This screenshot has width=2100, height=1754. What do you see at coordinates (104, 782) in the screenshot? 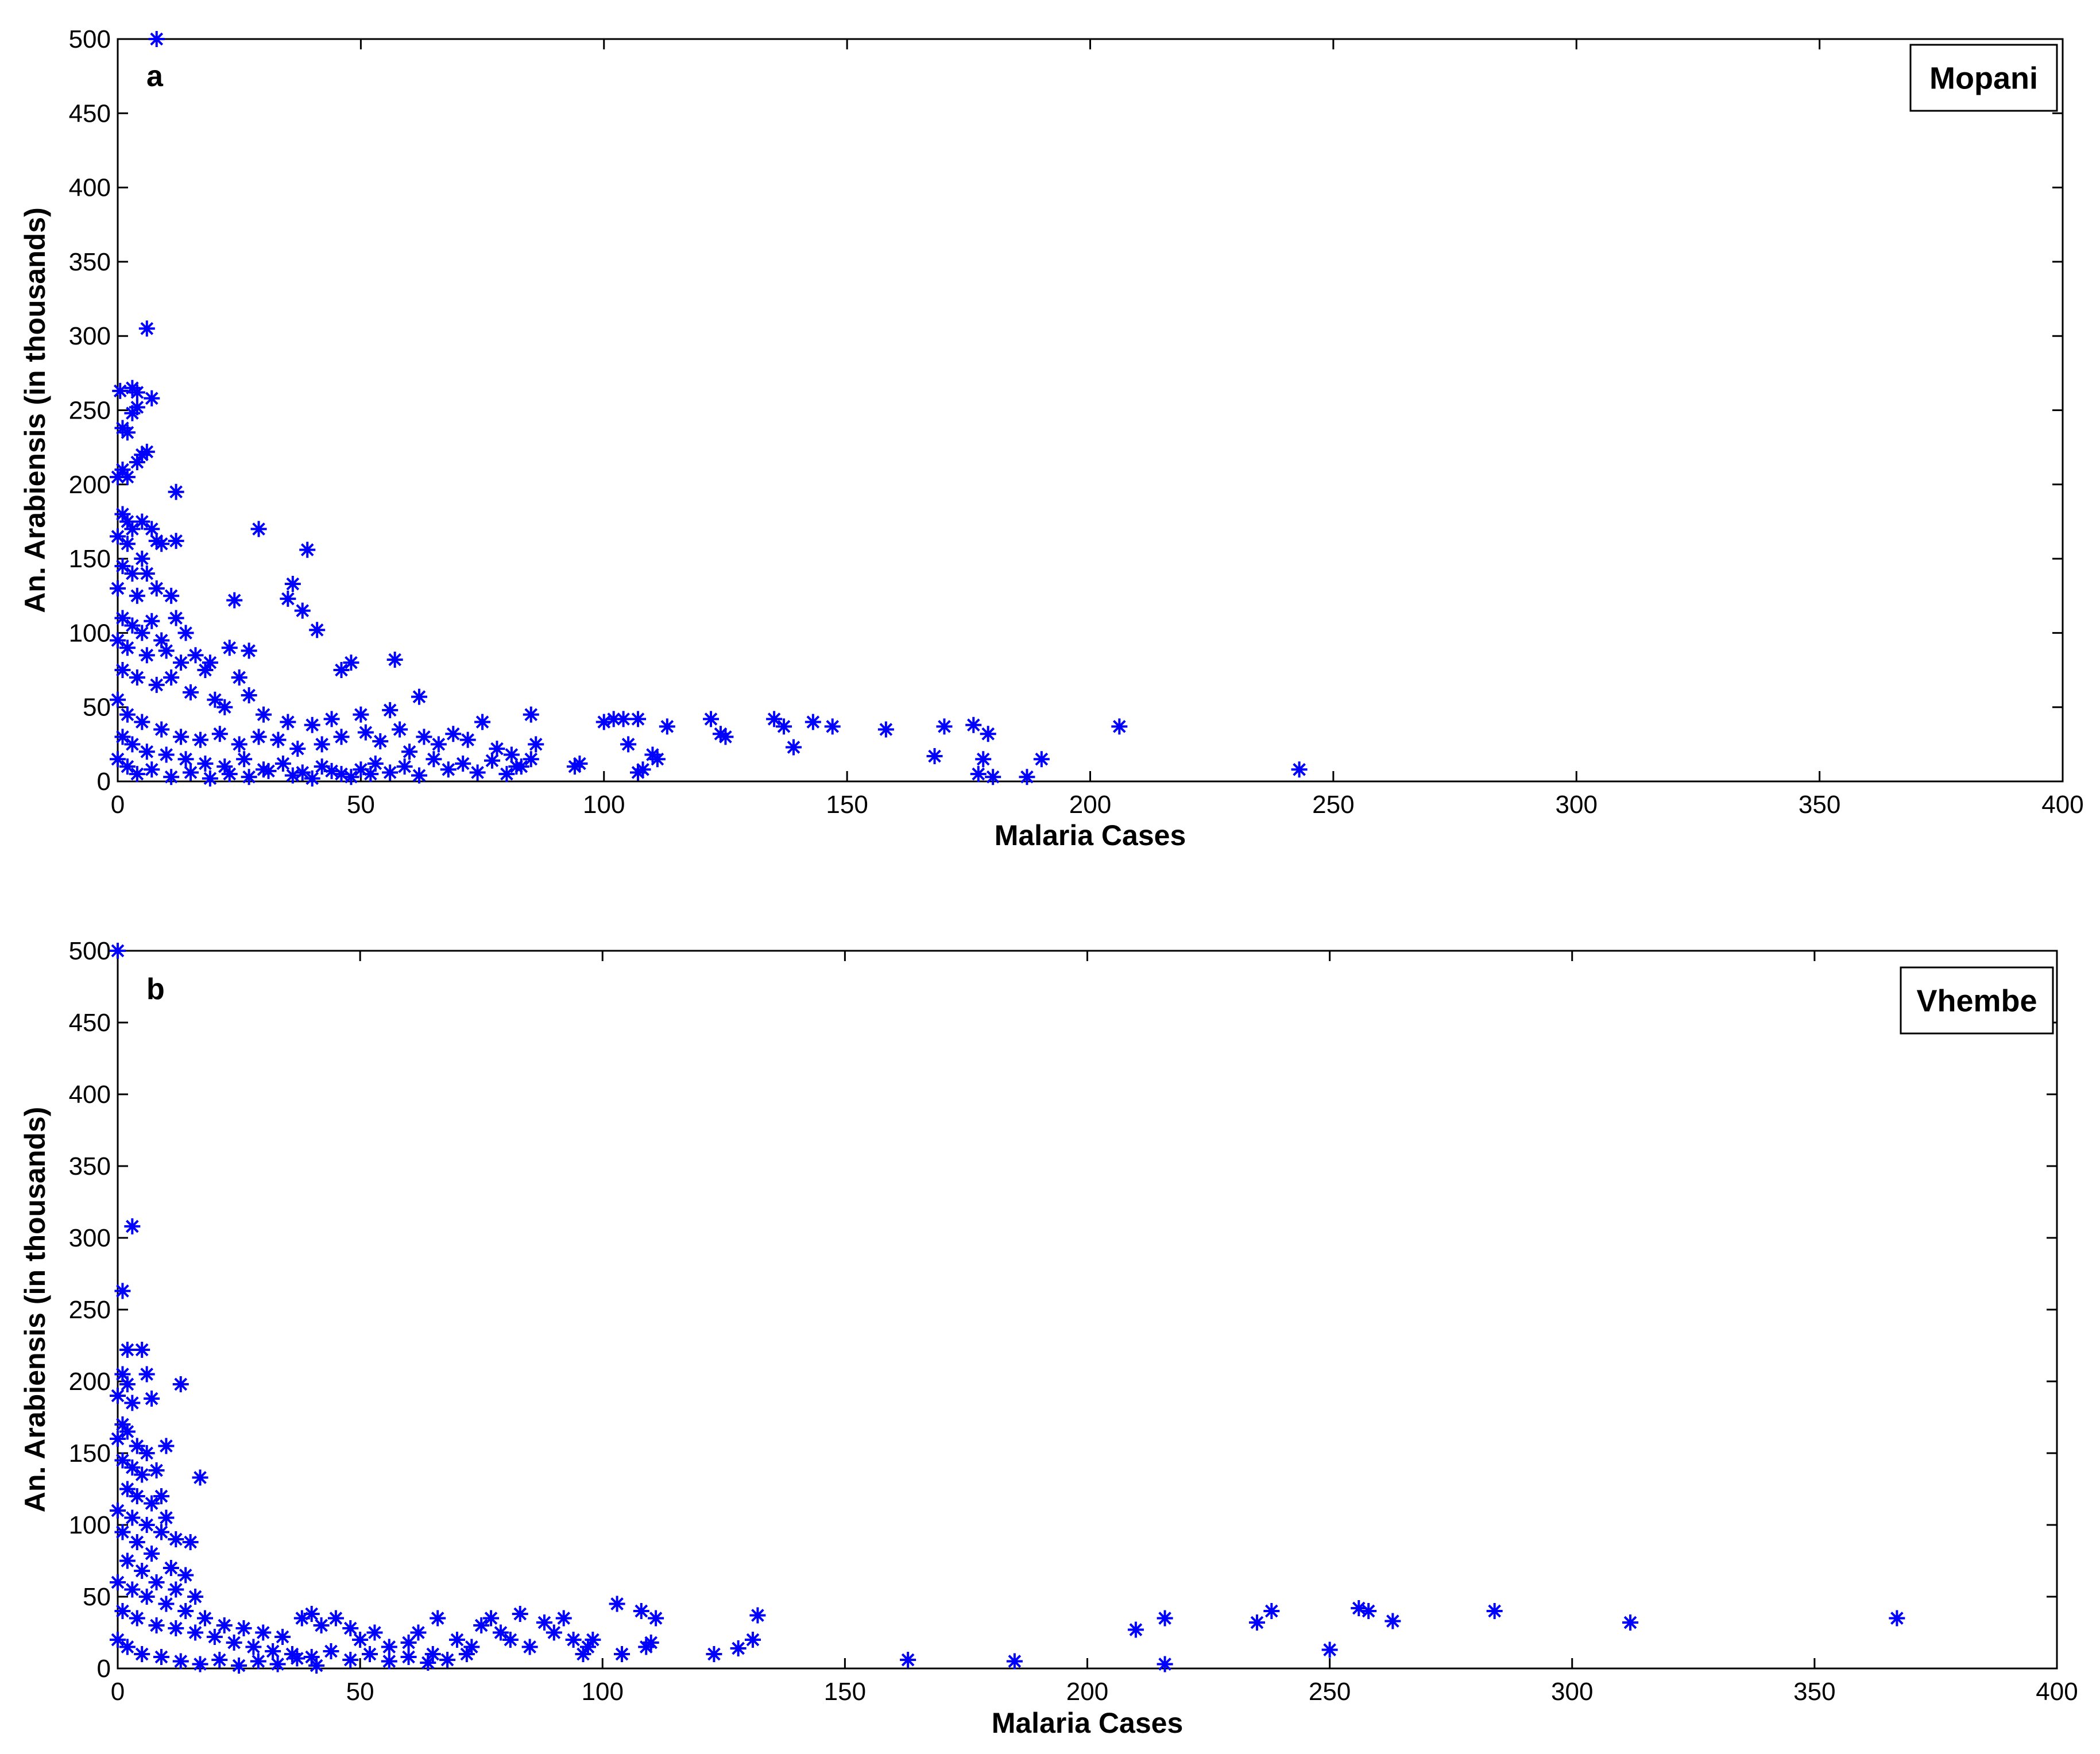
I see `y-tick-label: 0` at bounding box center [104, 782].